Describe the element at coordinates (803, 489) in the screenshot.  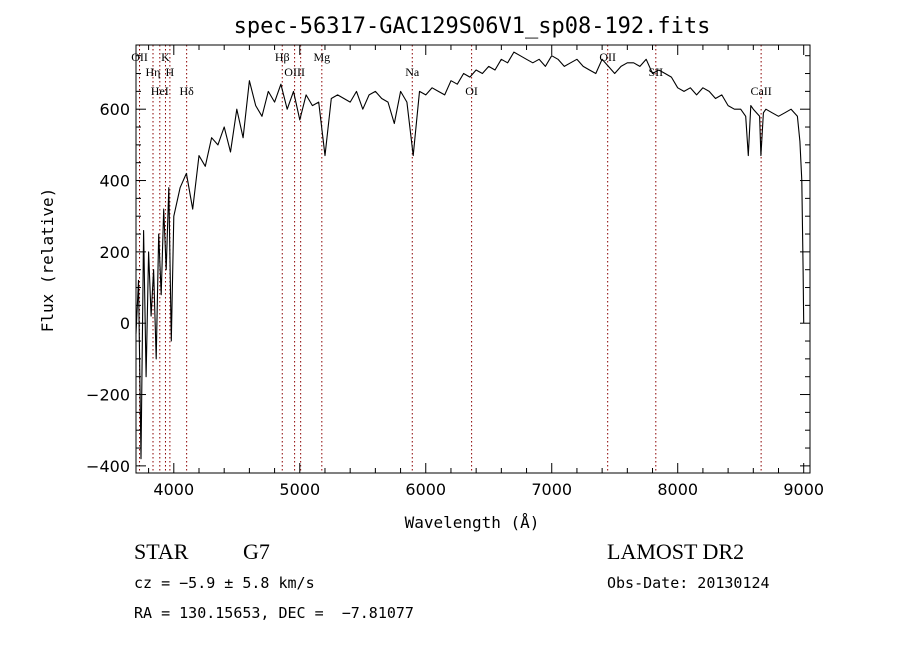
I see `x-tick-label: 9000` at that location.